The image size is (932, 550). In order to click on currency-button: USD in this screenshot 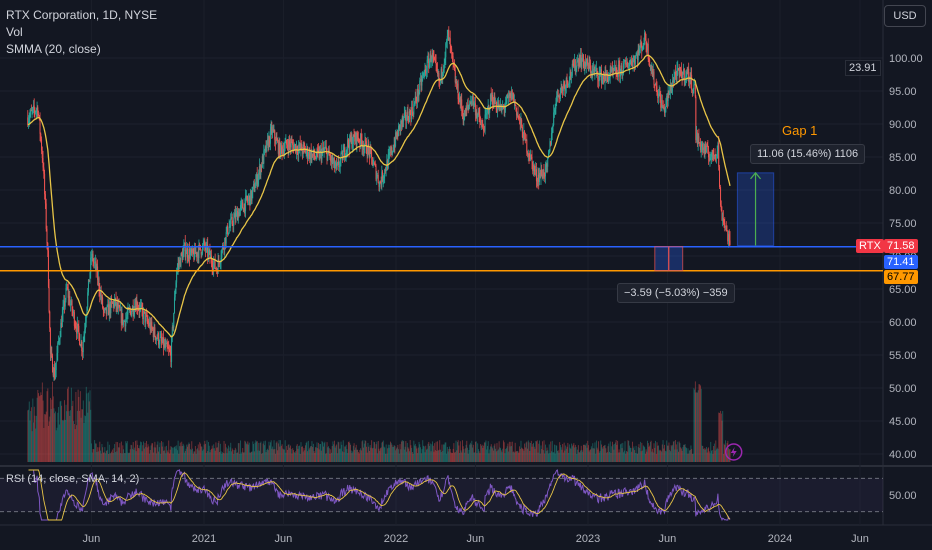, I will do `click(905, 16)`.